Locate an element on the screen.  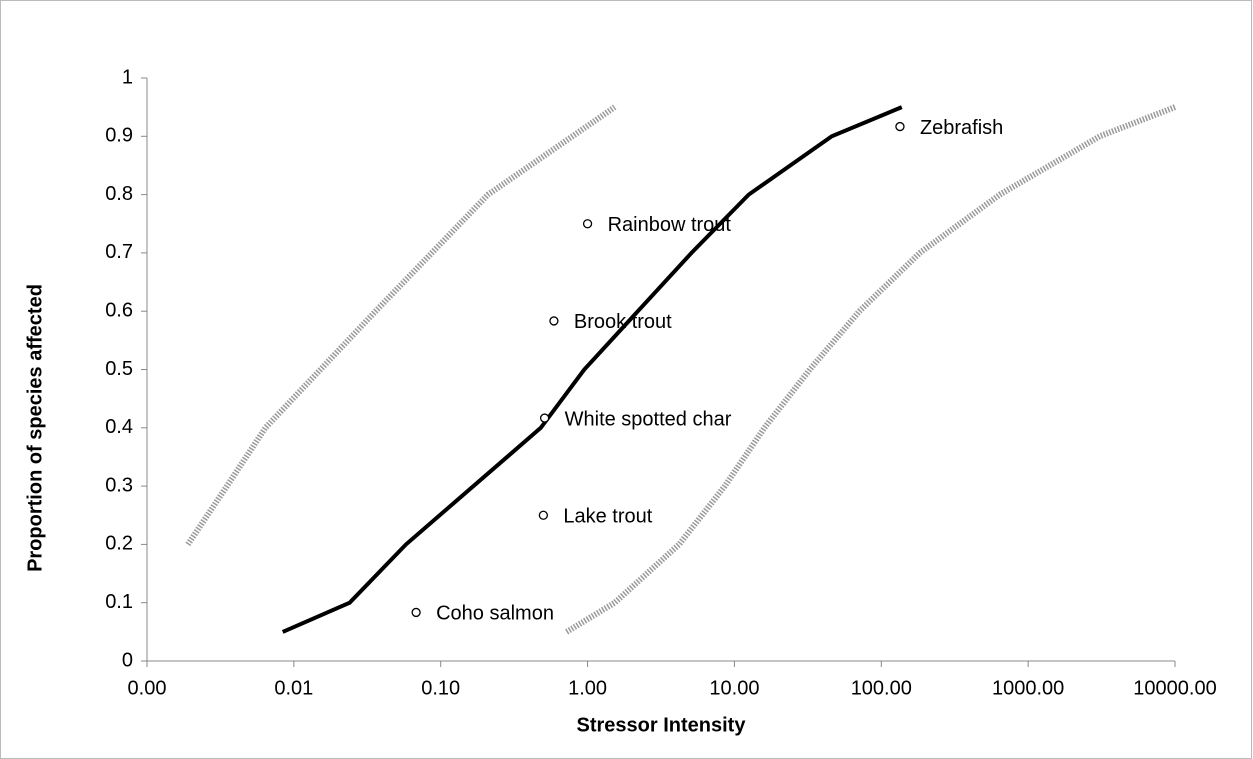
y-tick-label: 0.6 is located at coordinates (119, 310).